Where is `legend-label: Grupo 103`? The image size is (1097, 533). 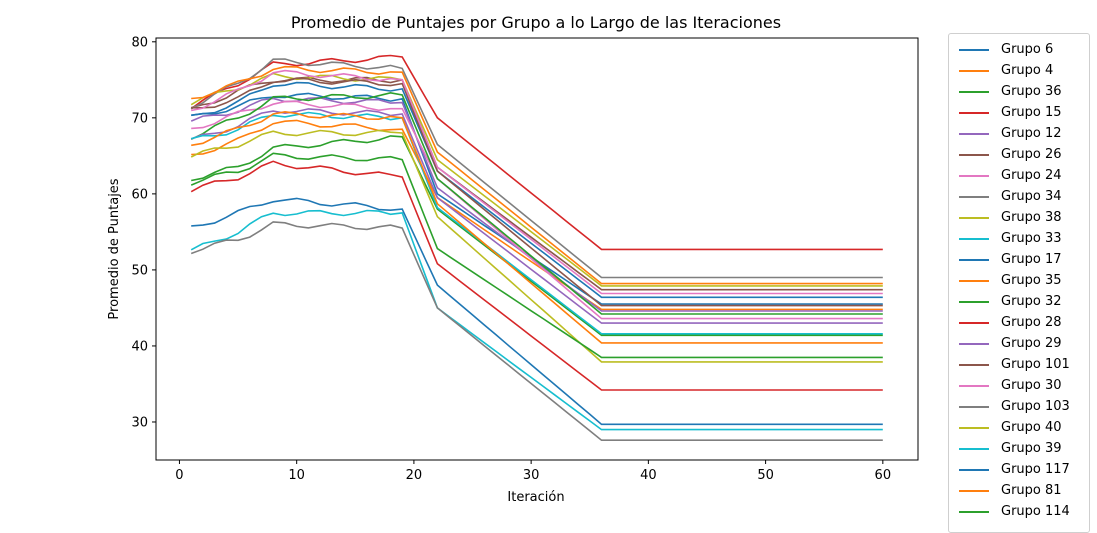
legend-label: Grupo 103 is located at coordinates (1035, 406).